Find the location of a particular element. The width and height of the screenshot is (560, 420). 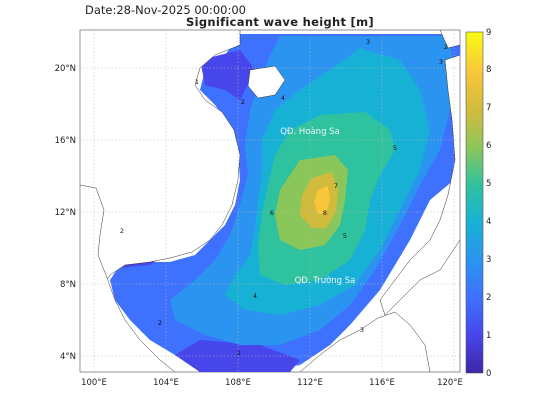

x-tick-label: 116°E is located at coordinates (382, 383).